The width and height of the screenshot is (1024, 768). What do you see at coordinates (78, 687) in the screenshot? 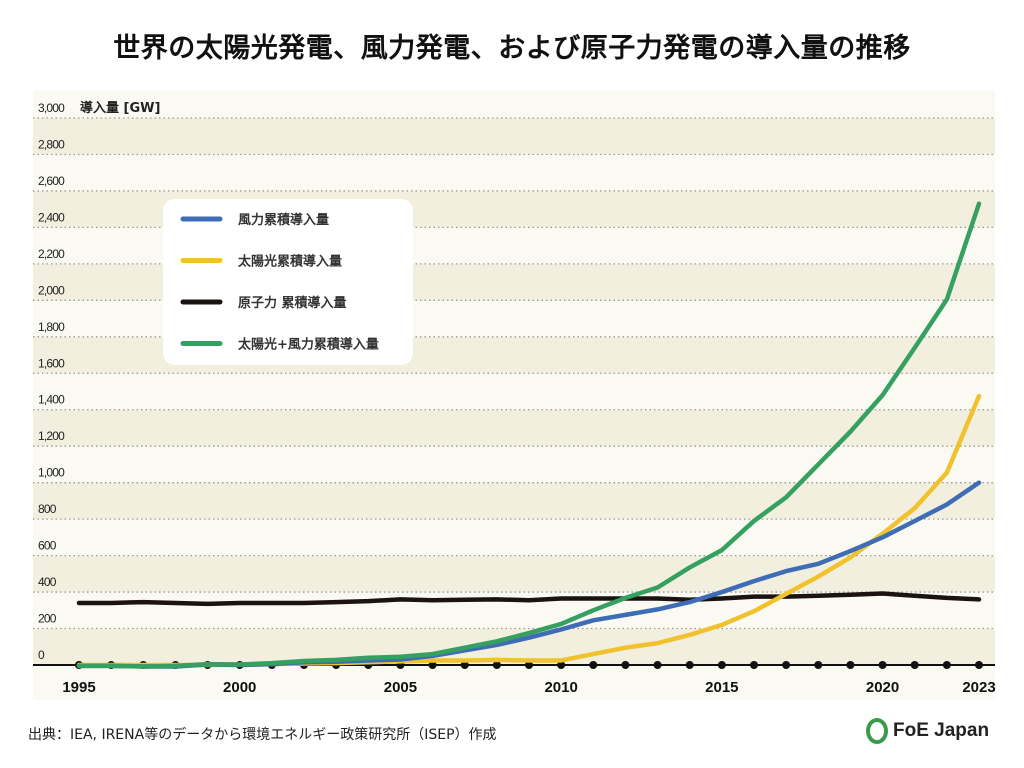
I see `x-tick-label: 1995` at bounding box center [78, 687].